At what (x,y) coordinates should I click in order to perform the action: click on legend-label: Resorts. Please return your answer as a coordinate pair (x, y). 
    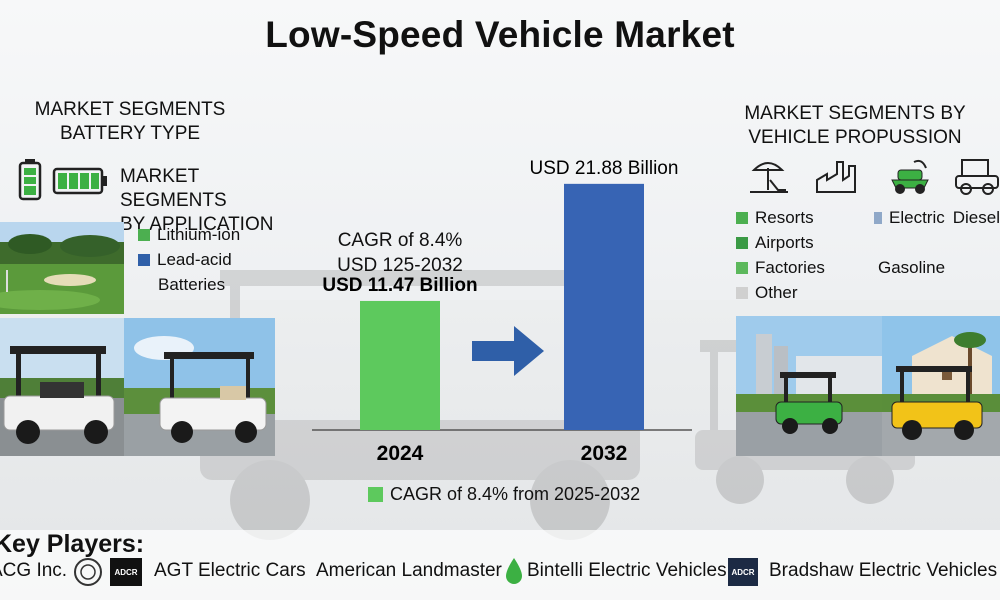
    Looking at the image, I should click on (784, 217).